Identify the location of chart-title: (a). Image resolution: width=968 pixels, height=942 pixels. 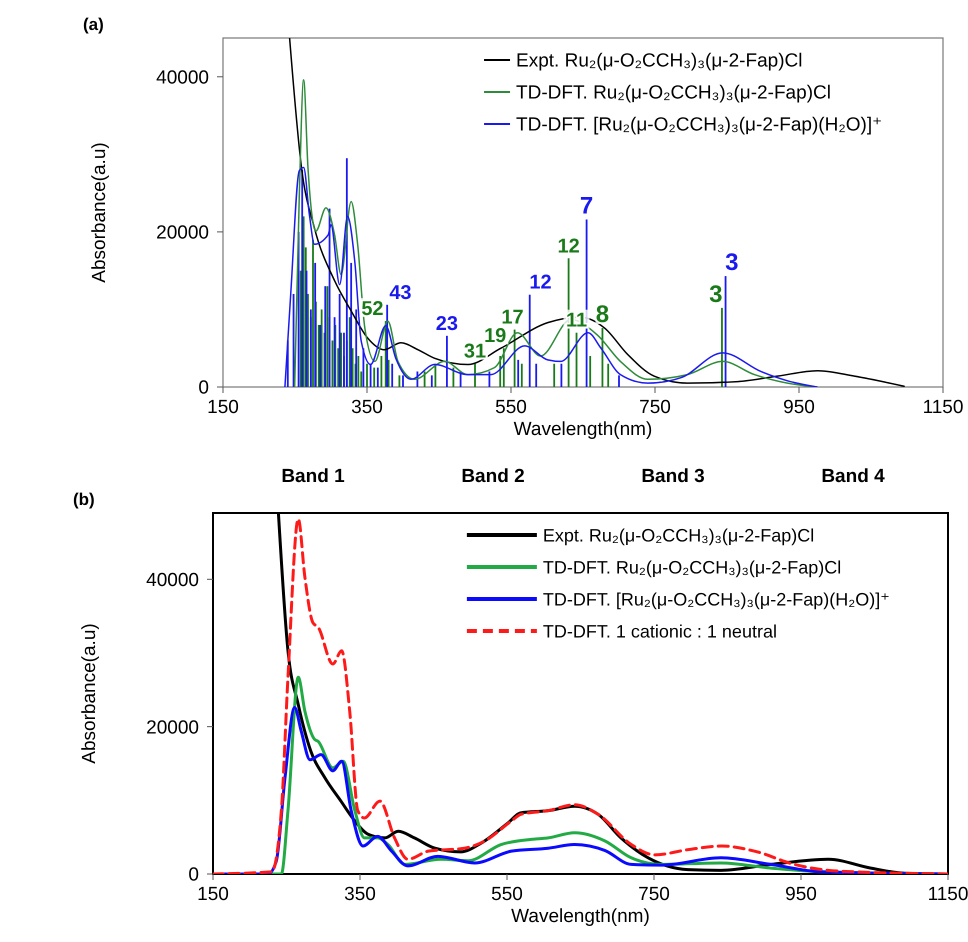
(93, 24).